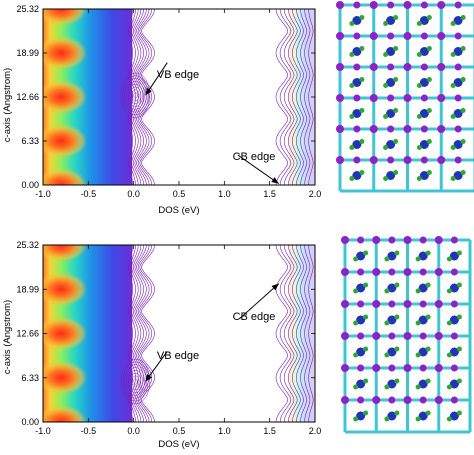  I want to click on y-axis-label: c-axis (Angstrom), so click(7, 105).